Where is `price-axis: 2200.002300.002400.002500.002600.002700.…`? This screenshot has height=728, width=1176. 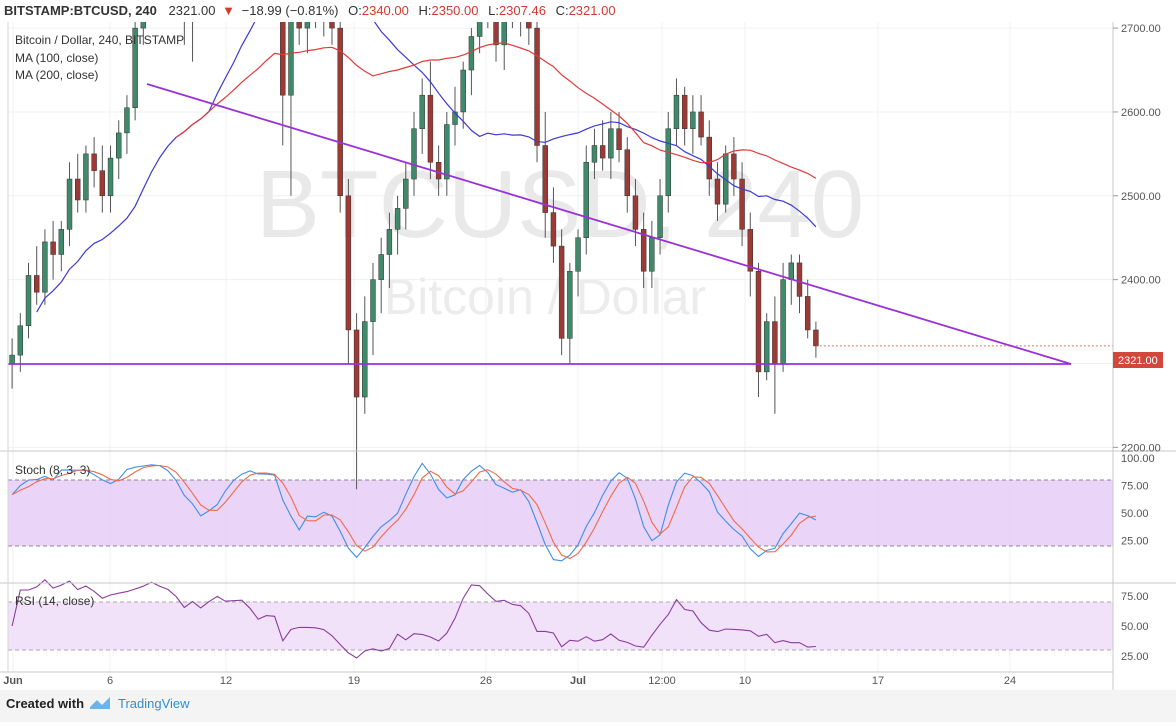 price-axis: 2200.002300.002400.002500.002600.002700.… is located at coordinates (1137, 342).